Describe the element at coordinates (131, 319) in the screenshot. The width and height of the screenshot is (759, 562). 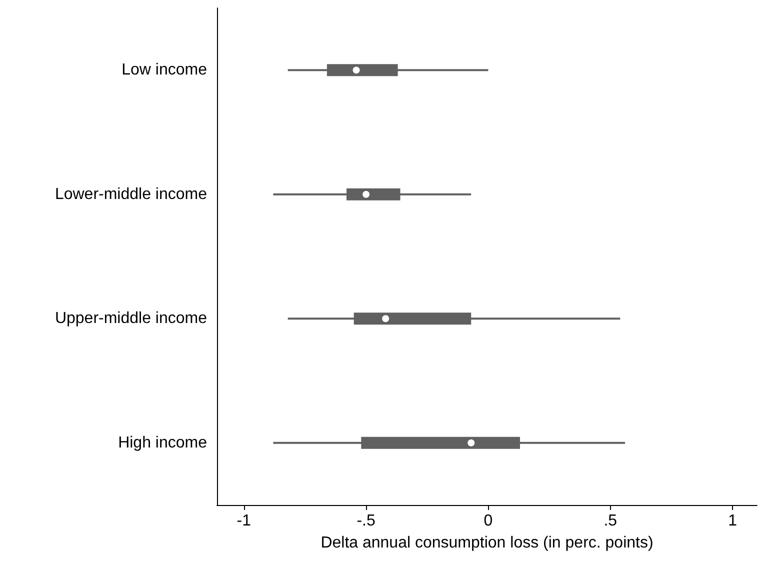
I see `y-tick-label: Upper-middle income` at that location.